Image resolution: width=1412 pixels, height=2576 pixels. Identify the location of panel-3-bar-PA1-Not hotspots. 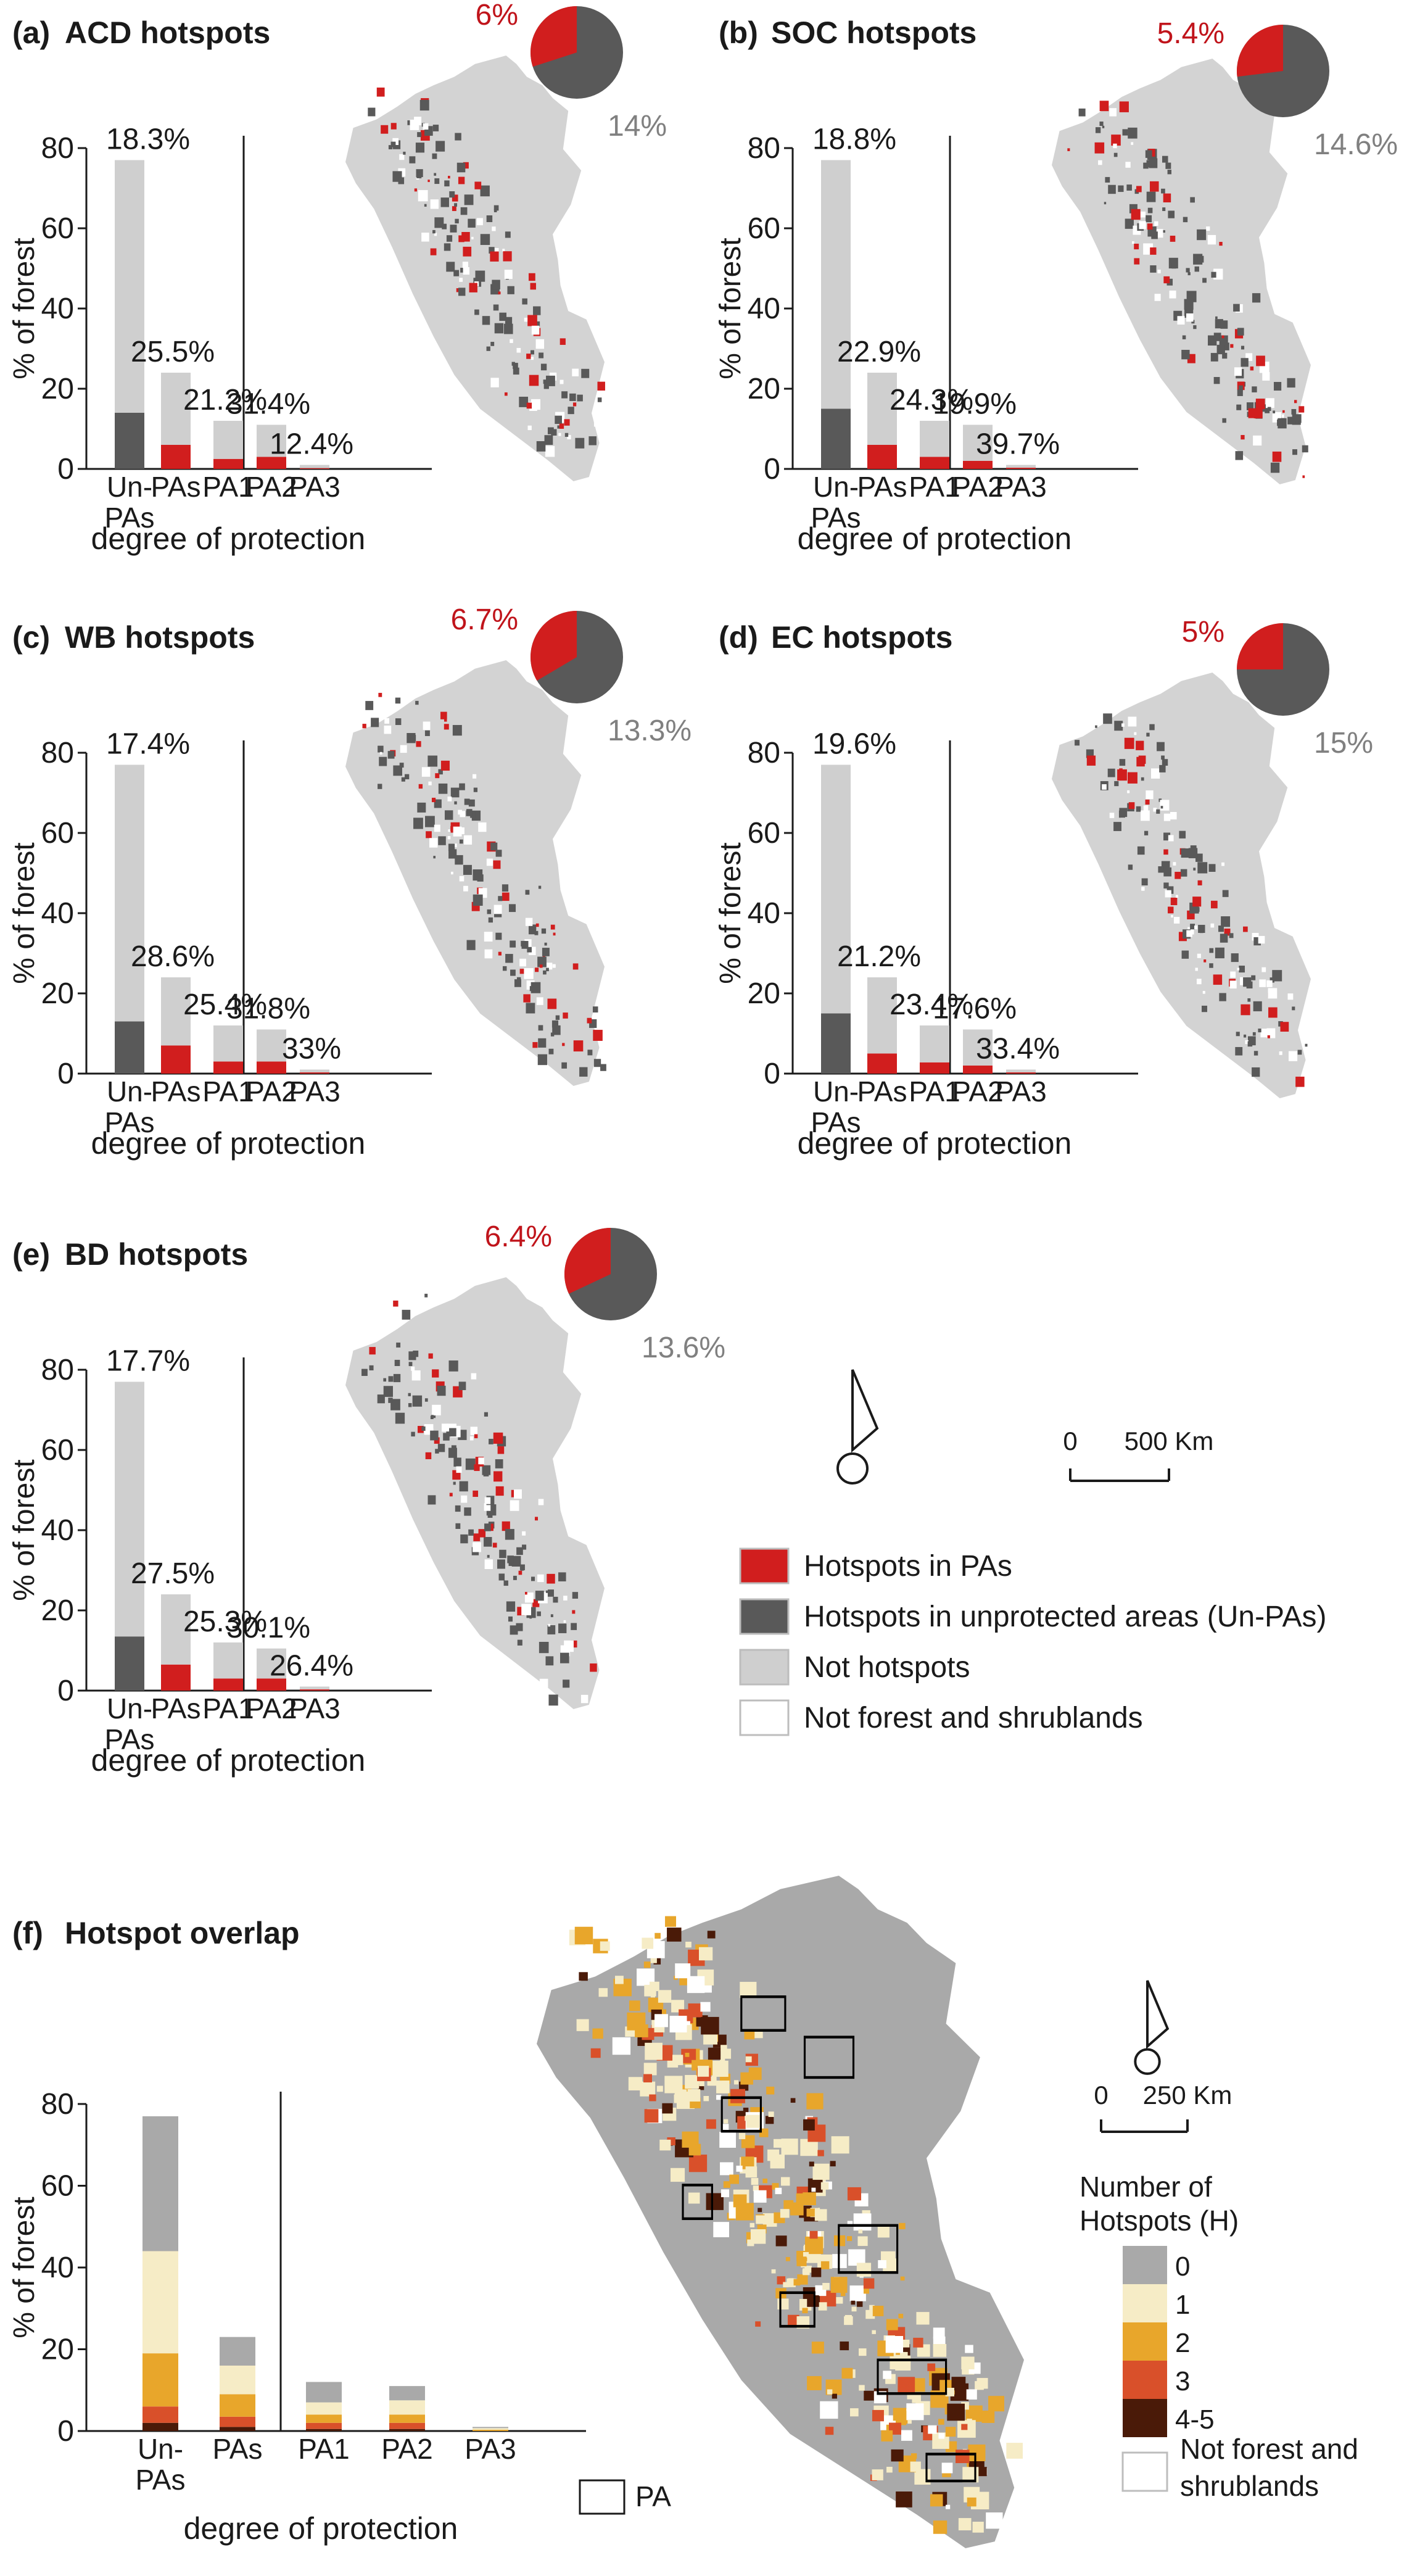
(228, 1043).